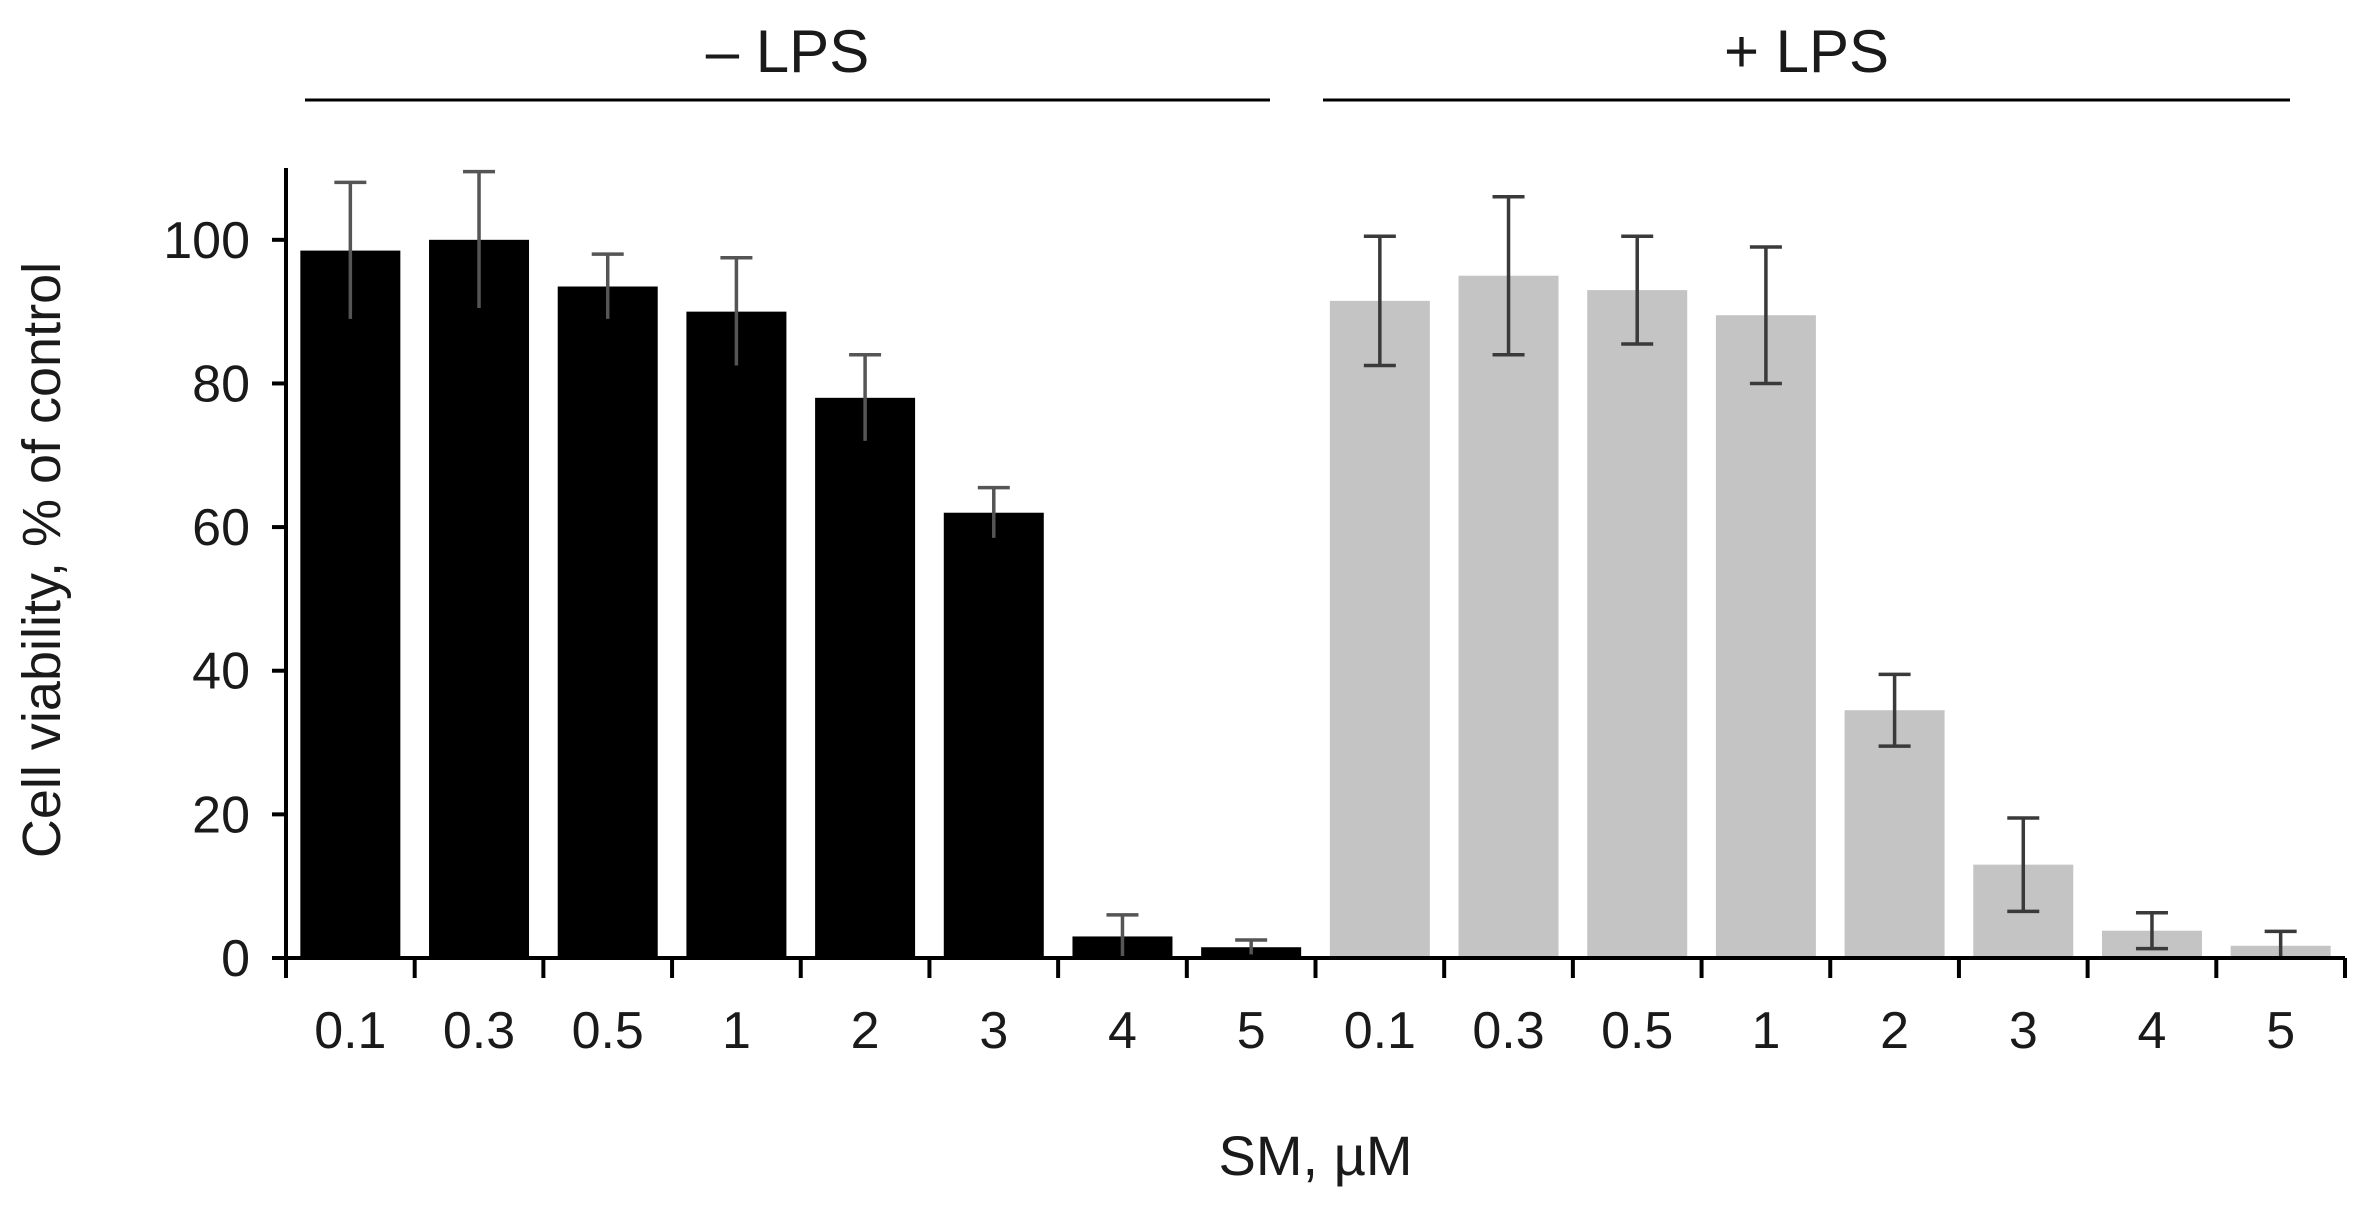  Describe the element at coordinates (235, 959) in the screenshot. I see `y-tick-label: 0` at that location.